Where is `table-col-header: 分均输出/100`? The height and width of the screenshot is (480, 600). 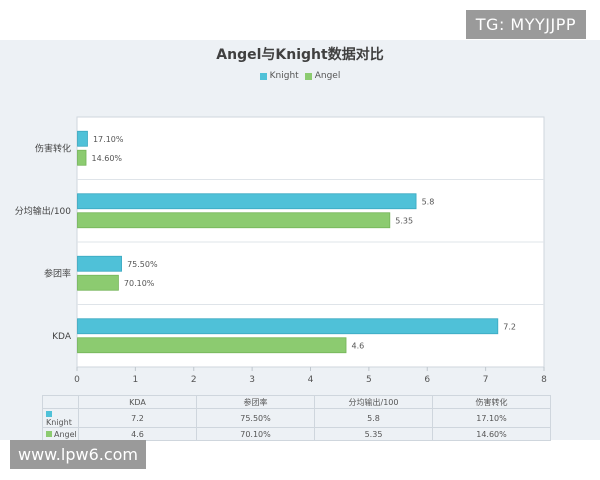 table-col-header: 分均输出/100 is located at coordinates (373, 402).